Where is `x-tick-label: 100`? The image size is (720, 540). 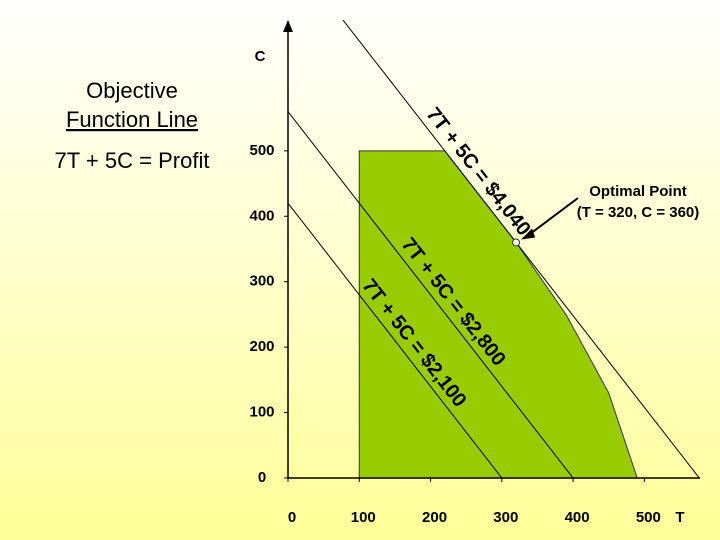 x-tick-label: 100 is located at coordinates (363, 517).